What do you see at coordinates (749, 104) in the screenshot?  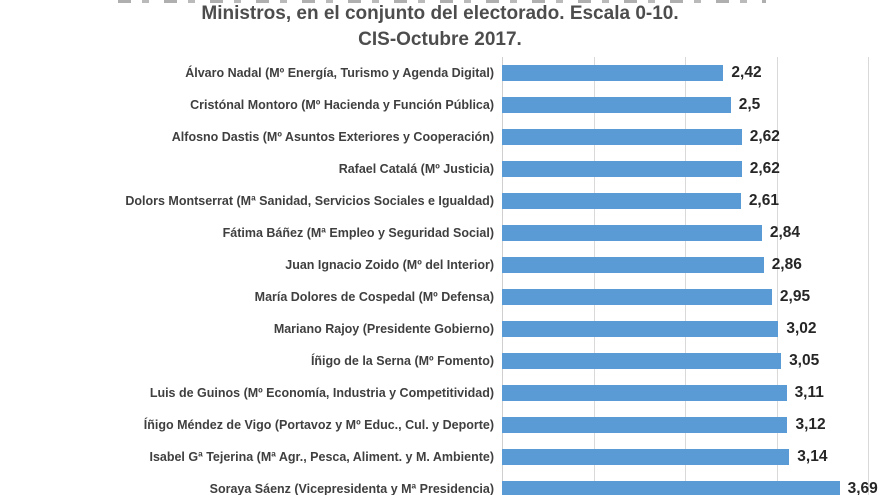 I see `value-label: 2,5` at bounding box center [749, 104].